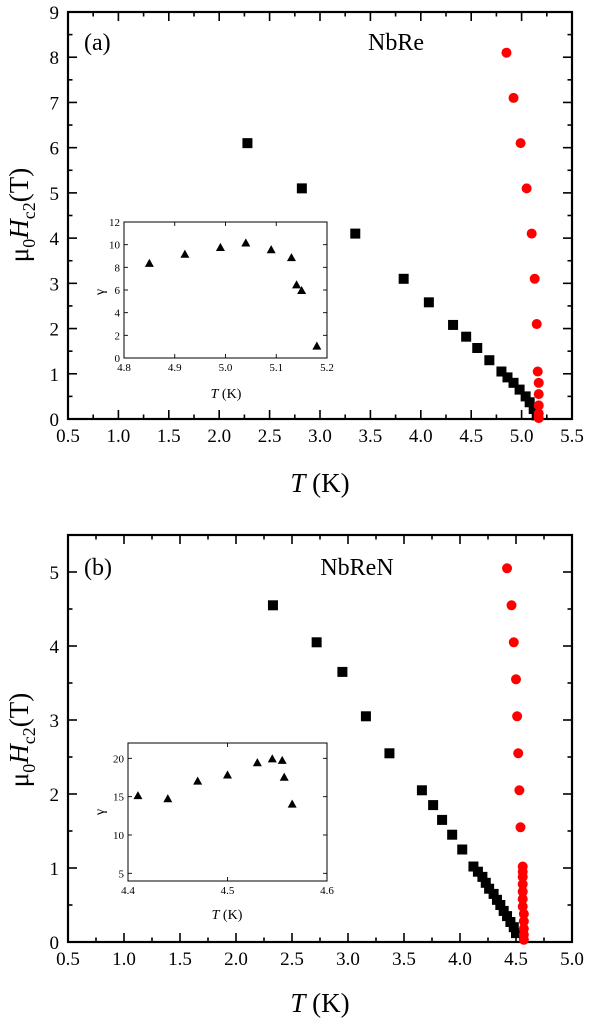 This screenshot has width=589, height=1024. Describe the element at coordinates (216, 915) in the screenshot. I see `inset-x-axis-symbol: T` at that location.